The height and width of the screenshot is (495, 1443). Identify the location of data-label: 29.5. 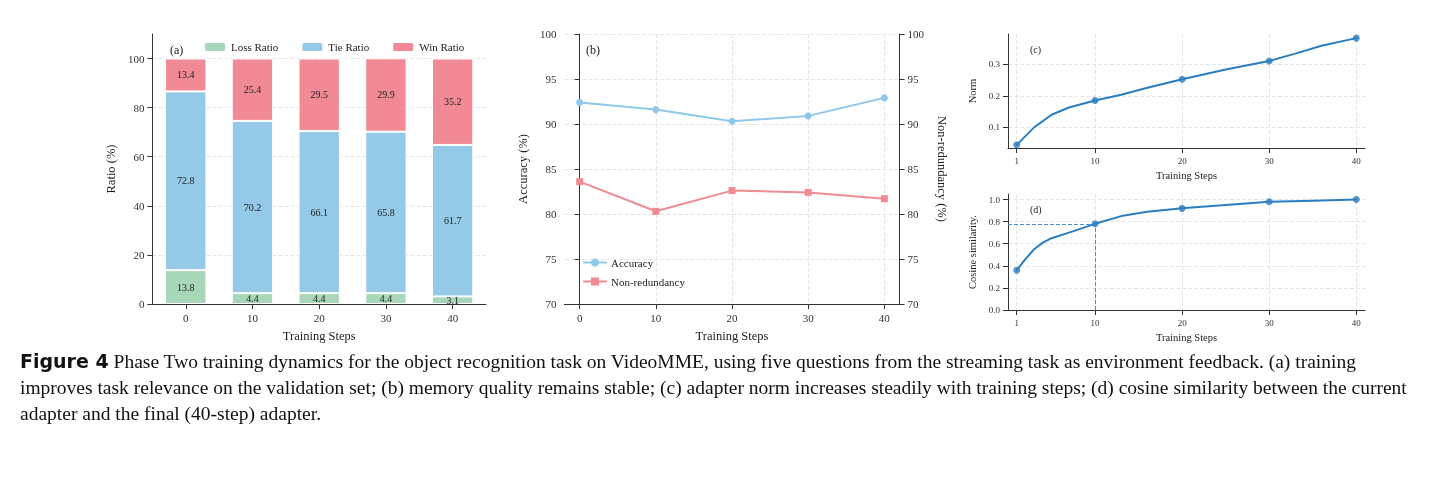
(319, 95).